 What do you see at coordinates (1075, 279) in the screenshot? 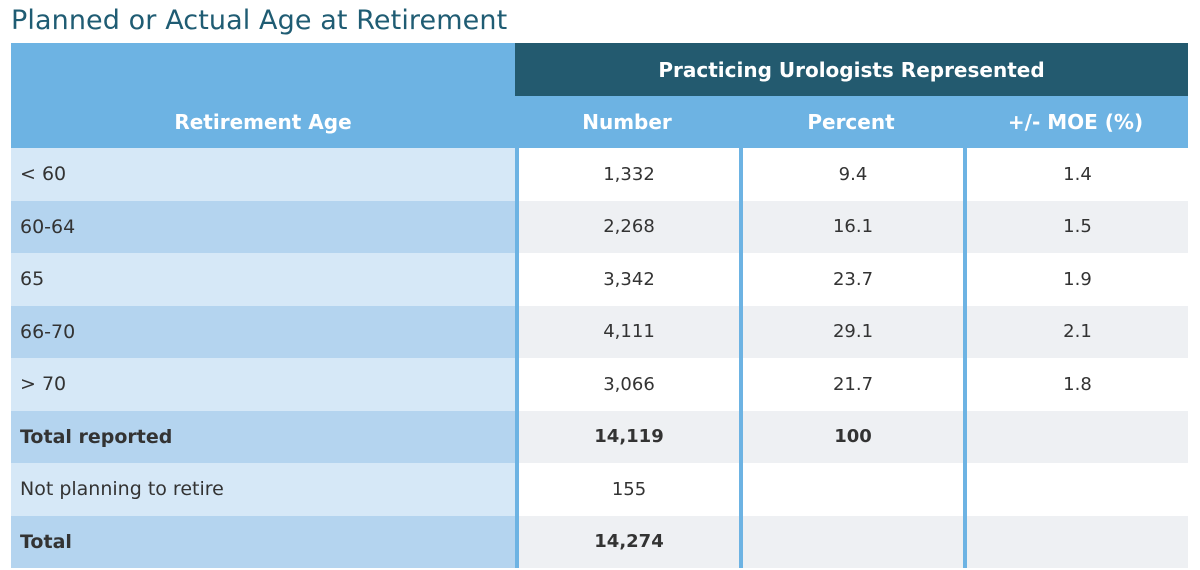
I see `cell-moe: 1.9` at bounding box center [1075, 279].